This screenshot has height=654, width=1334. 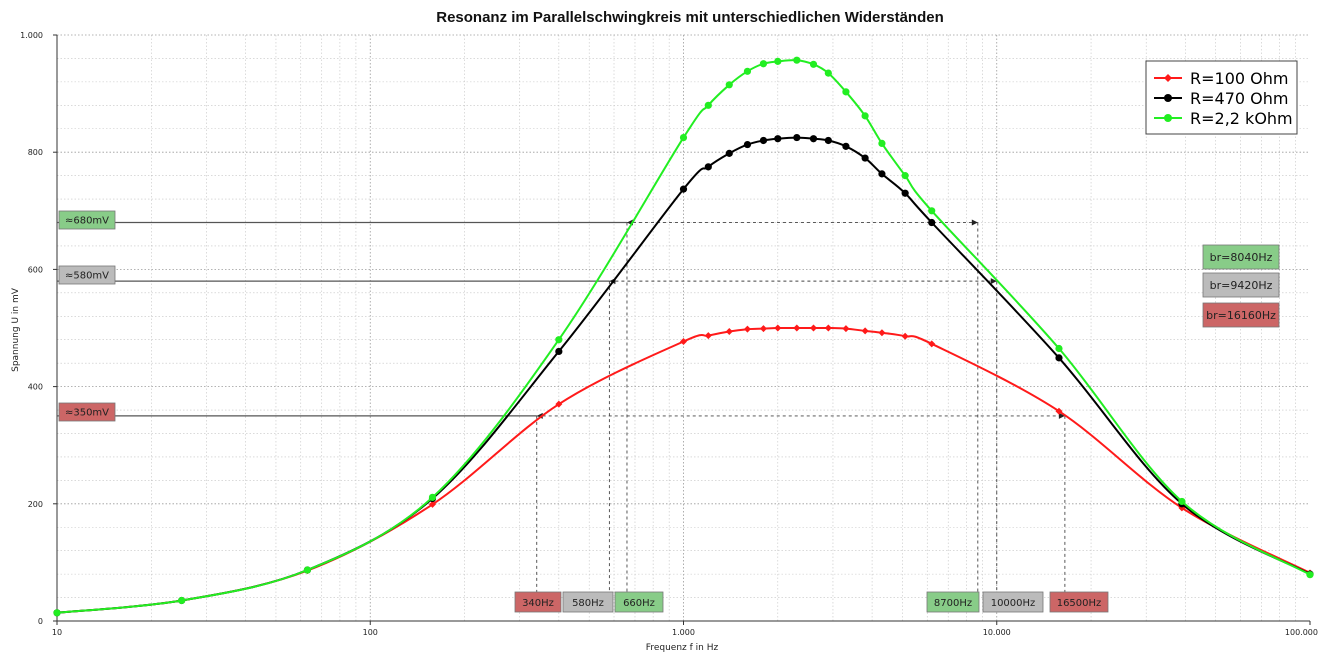 What do you see at coordinates (40, 621) in the screenshot?
I see `y-tick-label: 0` at bounding box center [40, 621].